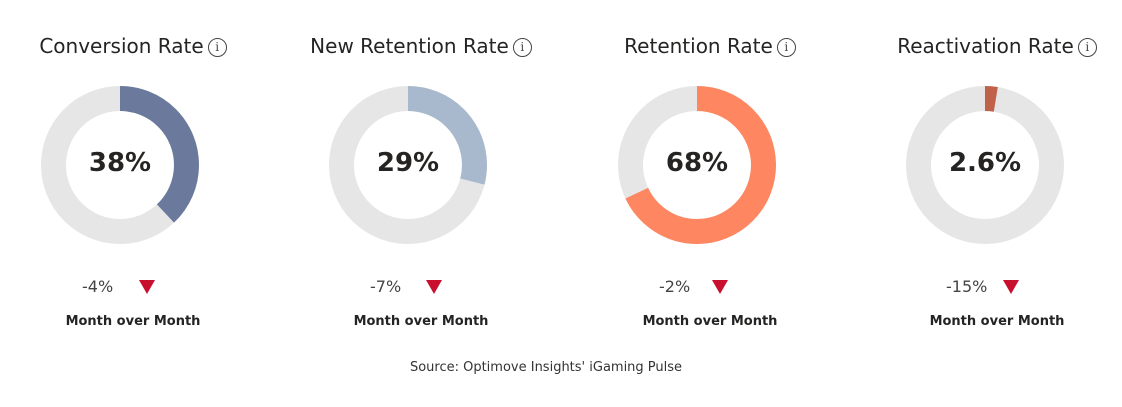 Image resolution: width=1122 pixels, height=407 pixels. What do you see at coordinates (409, 46) in the screenshot?
I see `kpi-title-text: New Retention Rate` at bounding box center [409, 46].